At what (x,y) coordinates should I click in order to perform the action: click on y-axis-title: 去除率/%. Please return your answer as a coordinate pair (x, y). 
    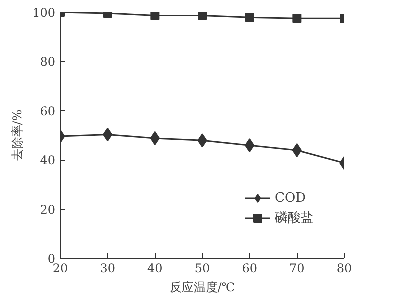
    Looking at the image, I should click on (17, 136).